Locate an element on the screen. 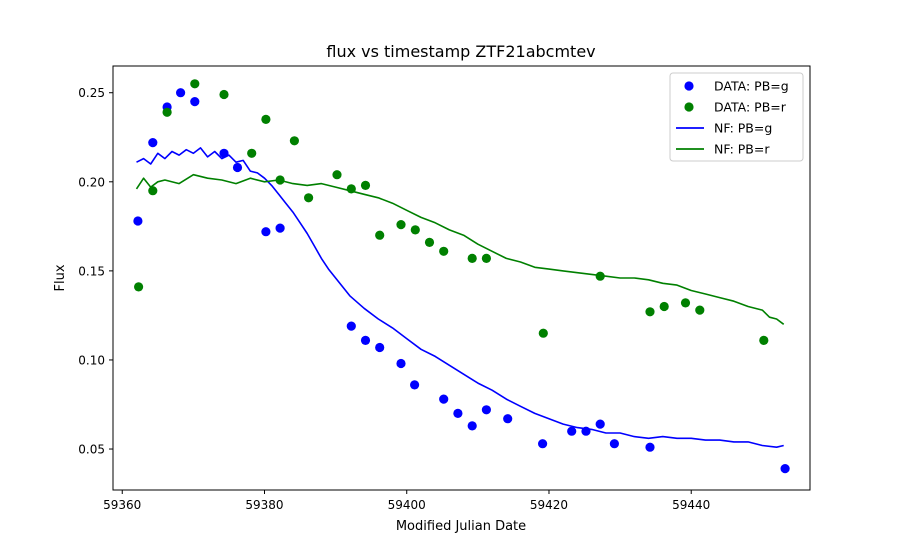 This screenshot has width=900, height=550. legend-item: DATA: PB=r is located at coordinates (735, 107).